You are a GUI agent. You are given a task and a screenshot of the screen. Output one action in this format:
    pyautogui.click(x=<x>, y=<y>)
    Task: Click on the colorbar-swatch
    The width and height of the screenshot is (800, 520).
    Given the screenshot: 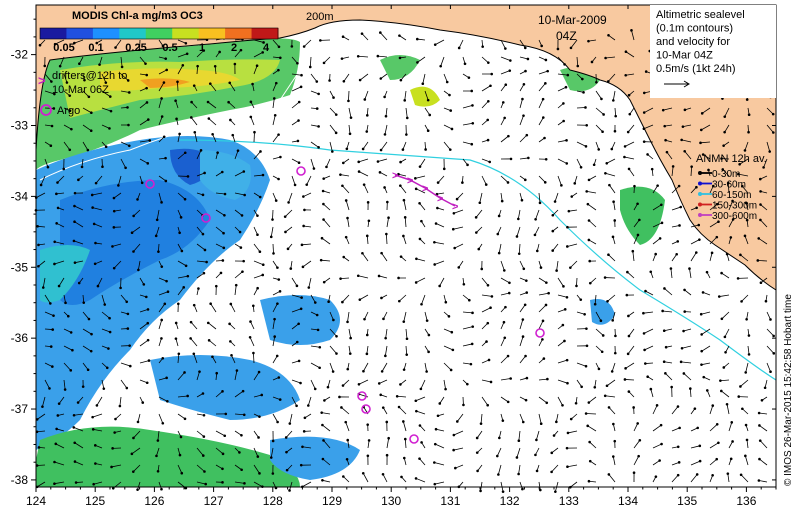 What is the action you would take?
    pyautogui.click(x=159, y=33)
    